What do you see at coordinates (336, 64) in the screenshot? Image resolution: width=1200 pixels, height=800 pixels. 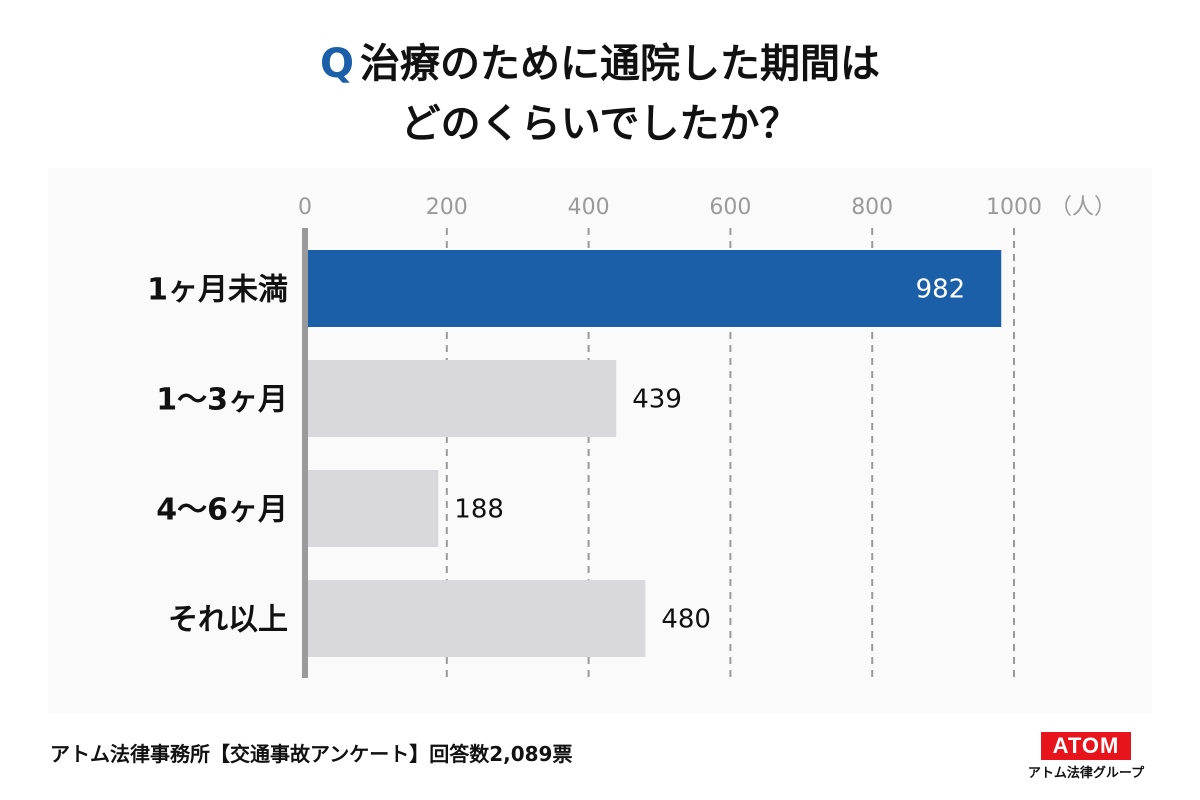 I see `q-mark: Q` at bounding box center [336, 64].